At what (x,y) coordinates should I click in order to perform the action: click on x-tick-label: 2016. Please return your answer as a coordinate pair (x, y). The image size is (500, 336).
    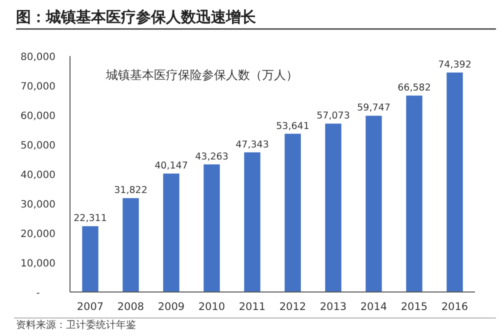
    Looking at the image, I should click on (454, 307).